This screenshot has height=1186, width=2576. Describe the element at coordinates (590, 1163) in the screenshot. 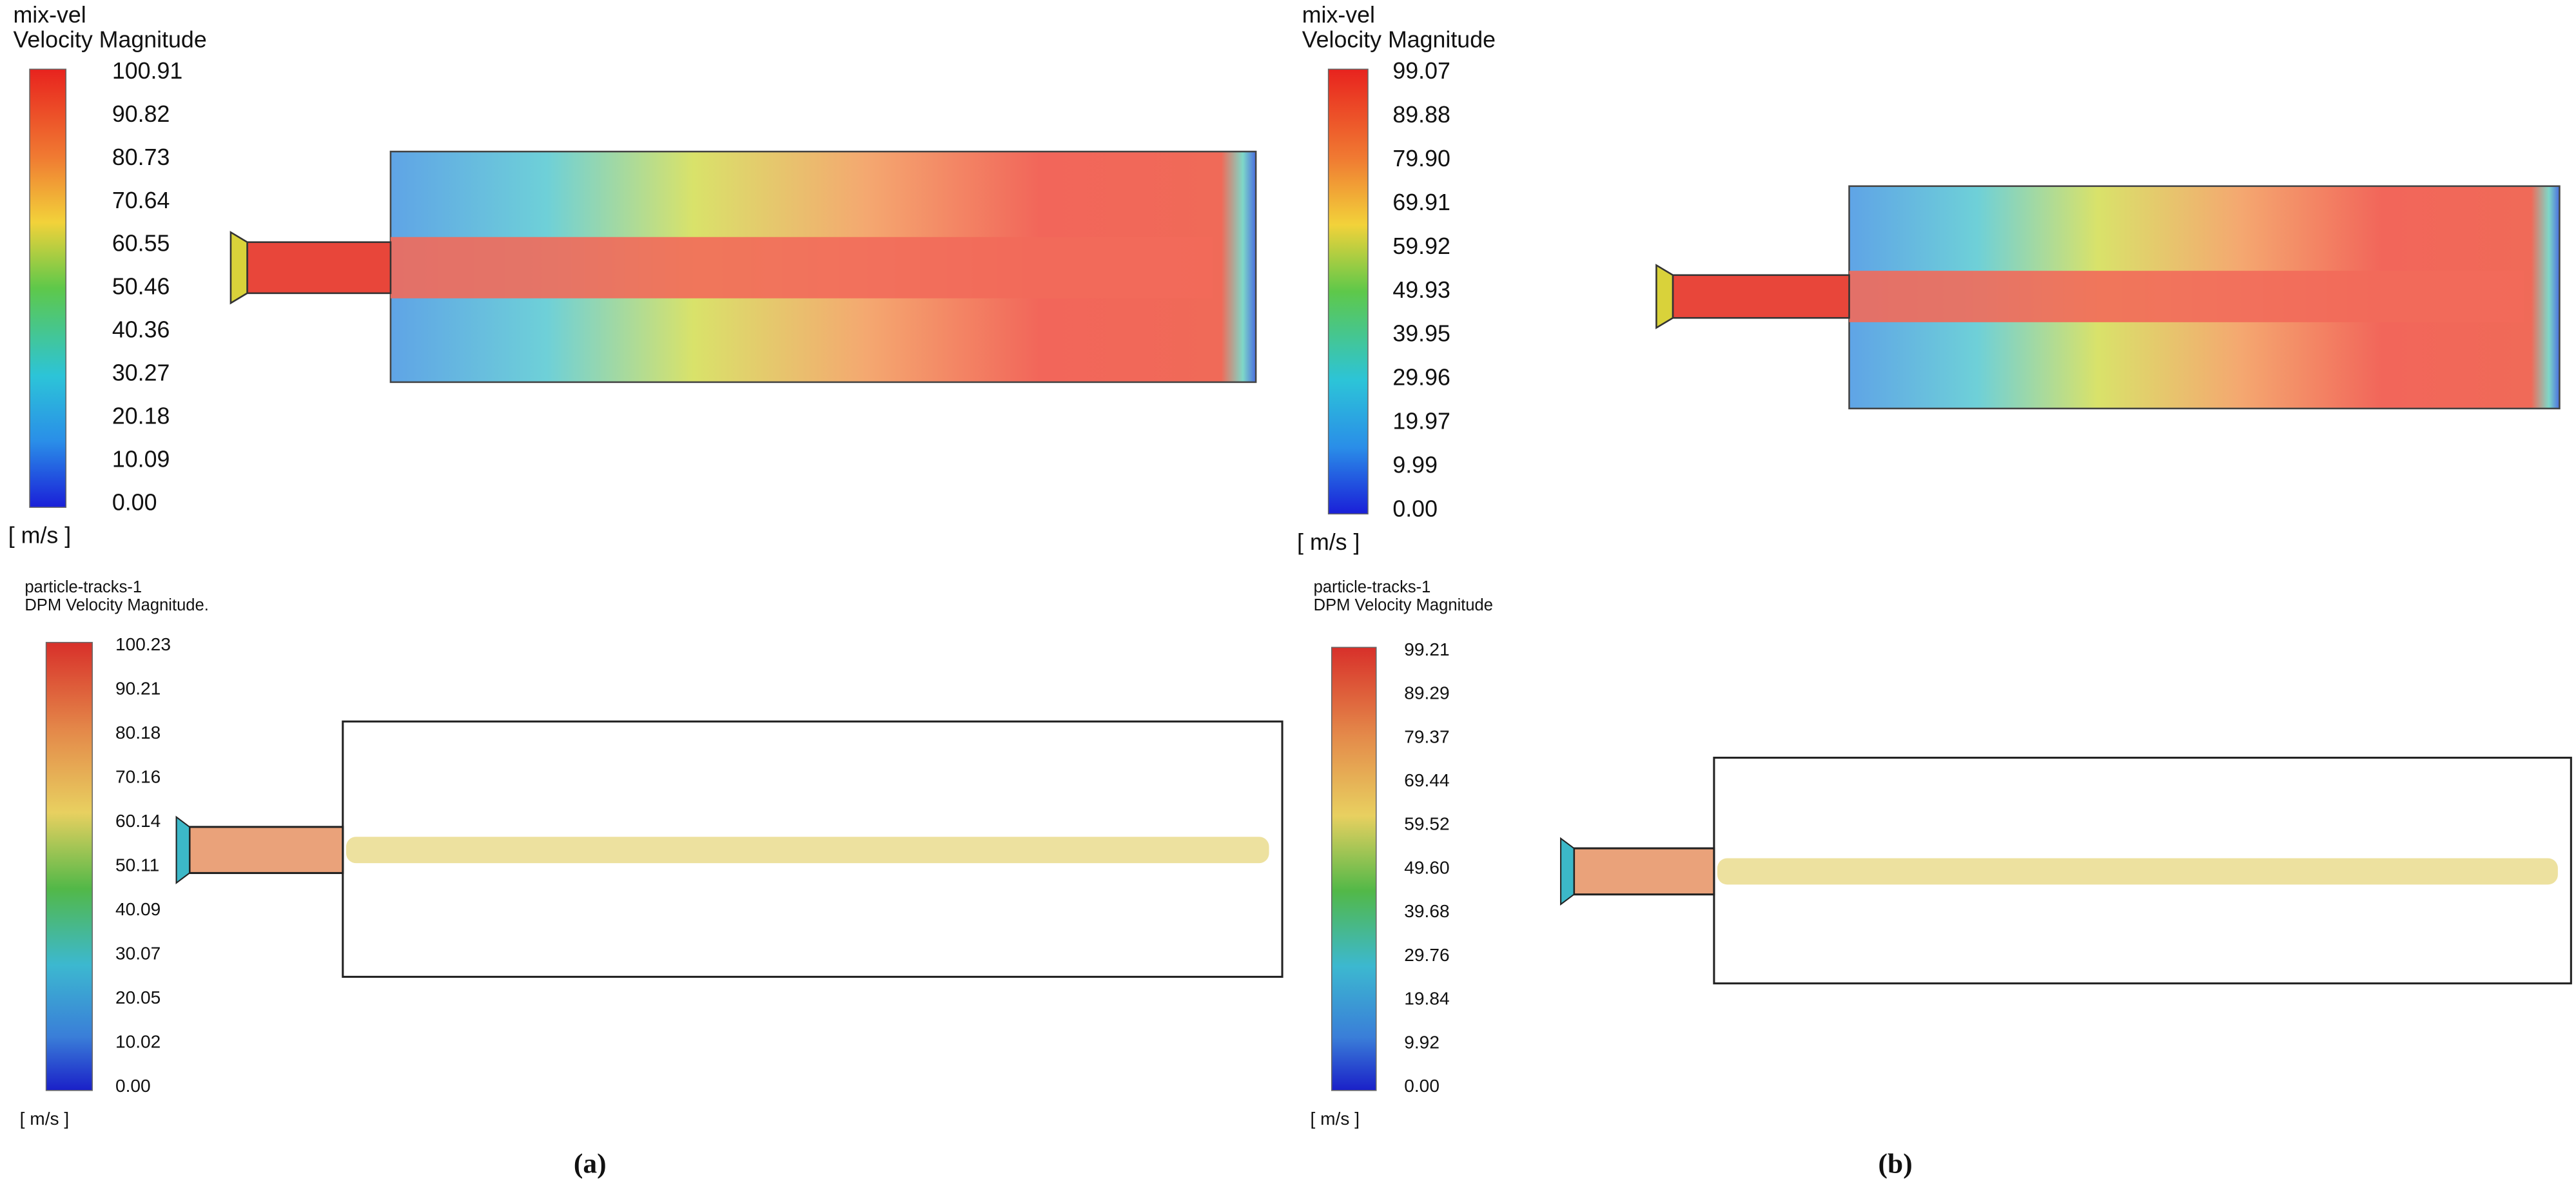

I see `caption: (a)` at that location.